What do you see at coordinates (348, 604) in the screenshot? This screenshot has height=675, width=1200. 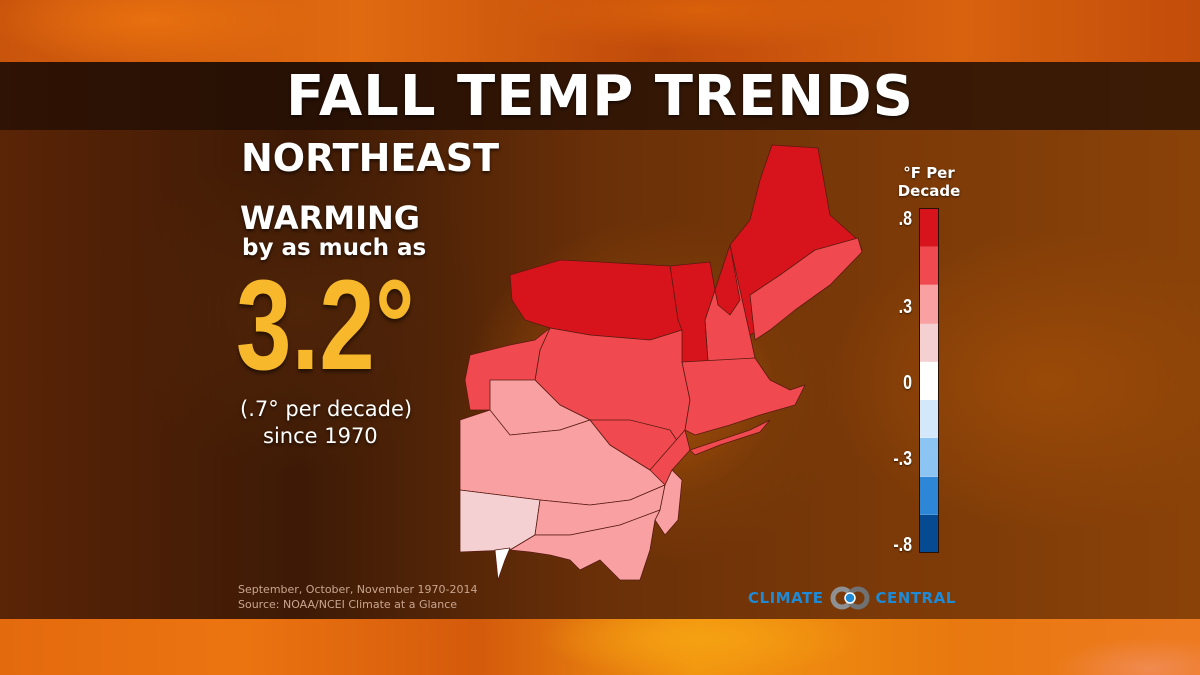 I see `source-attribution: Source: NOAA/NCEI Climate at a Glance` at bounding box center [348, 604].